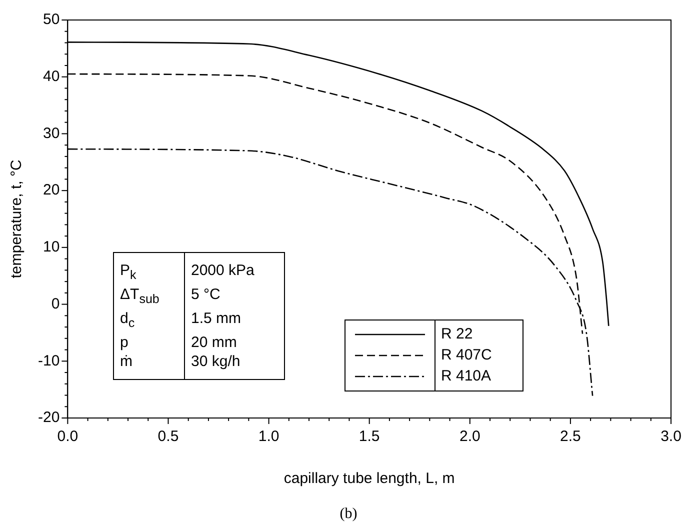  What do you see at coordinates (216, 319) in the screenshot?
I see `annotation: 1.5 mm` at bounding box center [216, 319].